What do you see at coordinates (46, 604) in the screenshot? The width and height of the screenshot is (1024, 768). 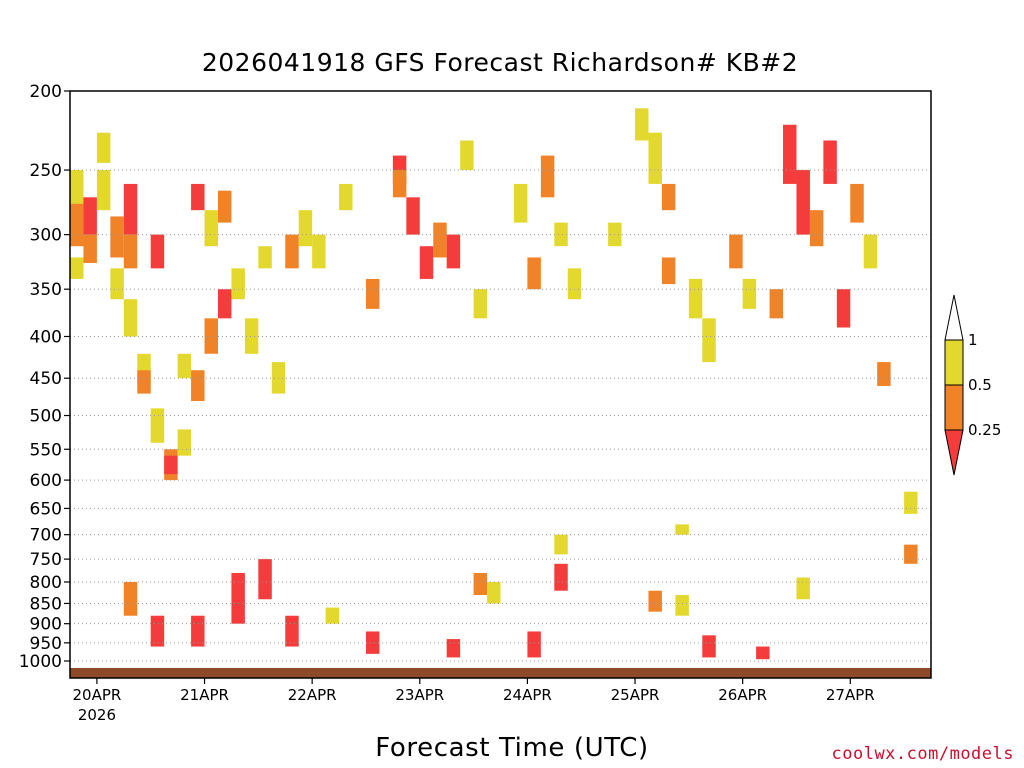 I see `y-tick-label: 850` at bounding box center [46, 604].